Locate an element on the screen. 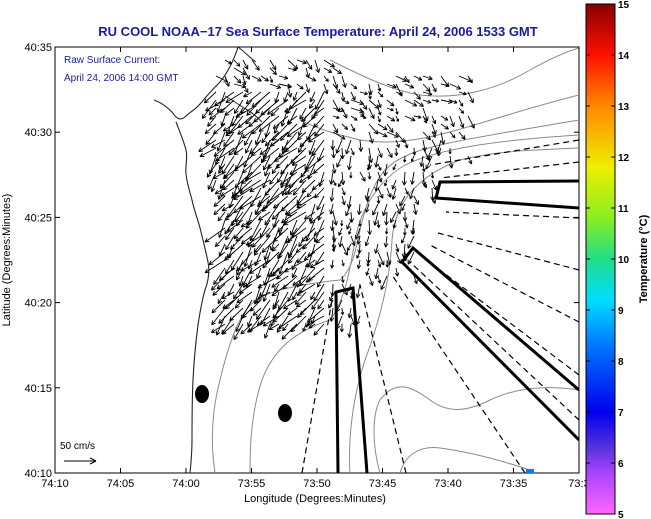  x-tick-label: 73:3 is located at coordinates (578, 484).